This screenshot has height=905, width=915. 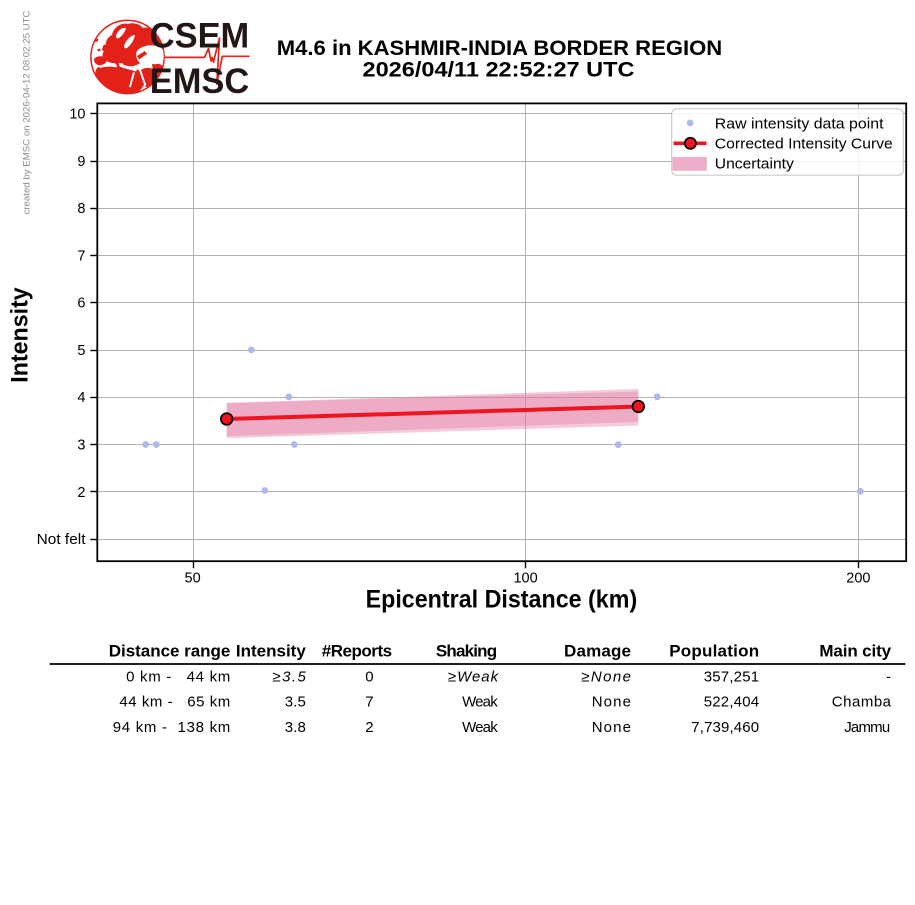 I want to click on svg-text: 7,739,460, so click(x=725, y=727).